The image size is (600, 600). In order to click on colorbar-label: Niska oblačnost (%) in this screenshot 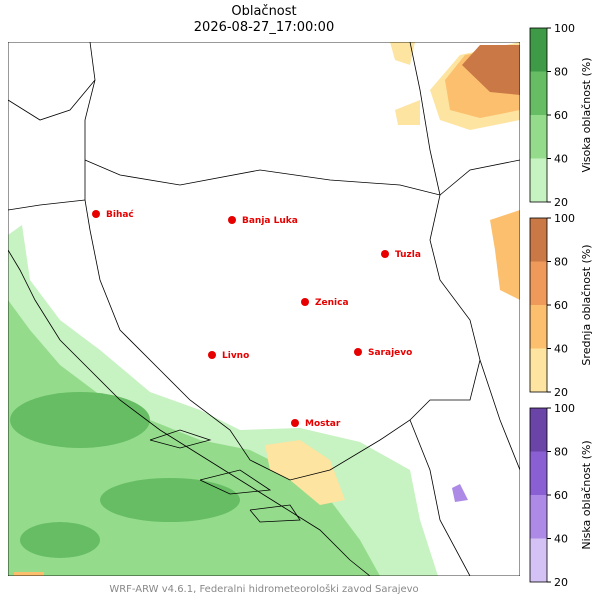, I will do `click(586, 494)`.